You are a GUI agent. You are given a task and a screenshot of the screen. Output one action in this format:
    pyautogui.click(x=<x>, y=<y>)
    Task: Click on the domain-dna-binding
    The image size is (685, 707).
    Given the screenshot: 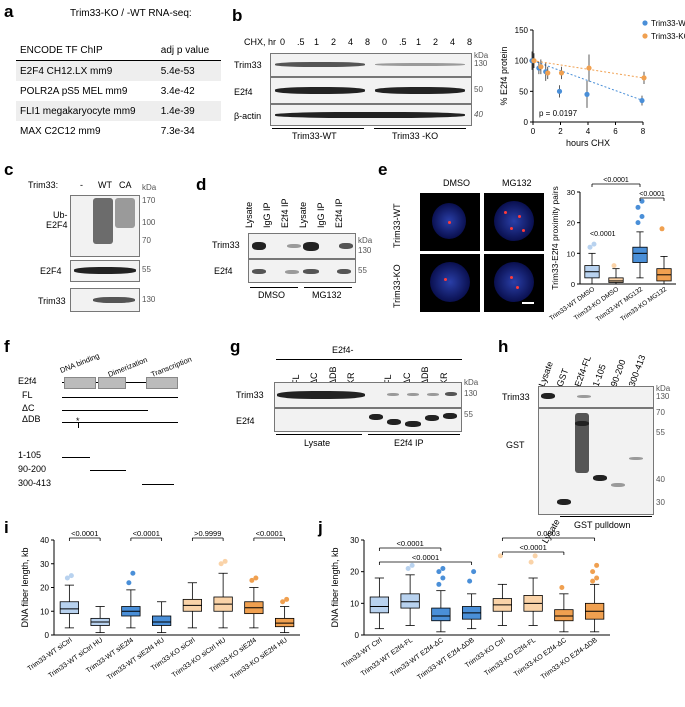 What is the action you would take?
    pyautogui.click(x=80, y=383)
    